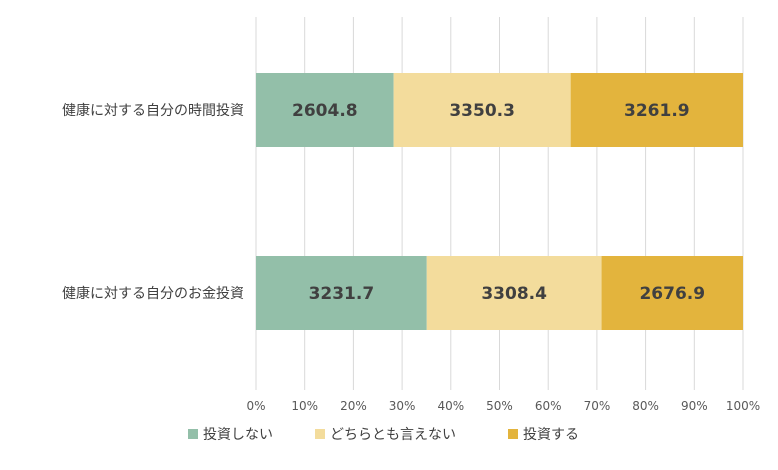  I want to click on data-label: 2676.9, so click(672, 294).